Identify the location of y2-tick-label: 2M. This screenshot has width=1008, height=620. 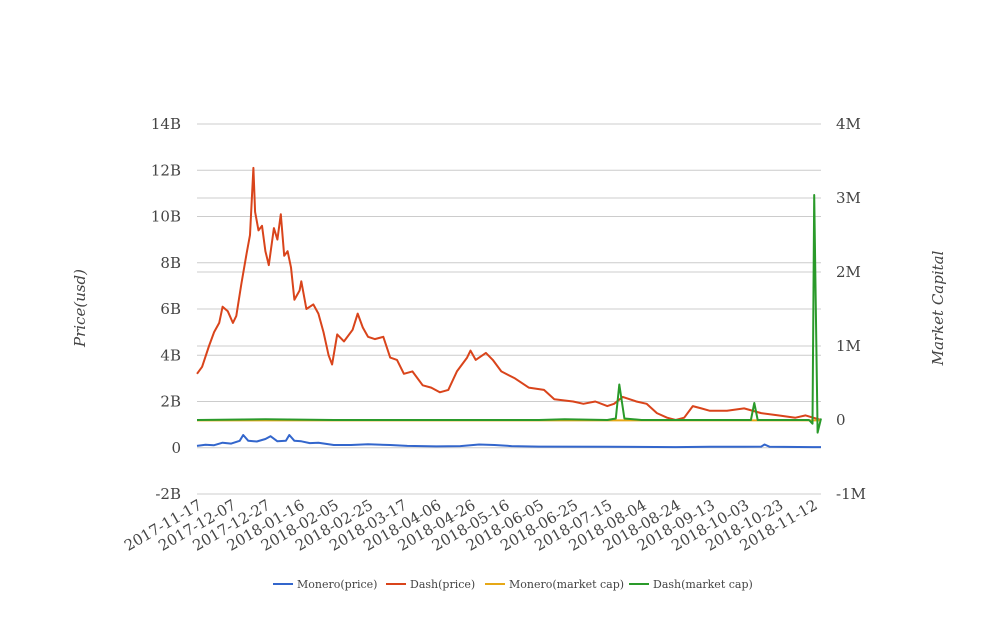
(848, 272).